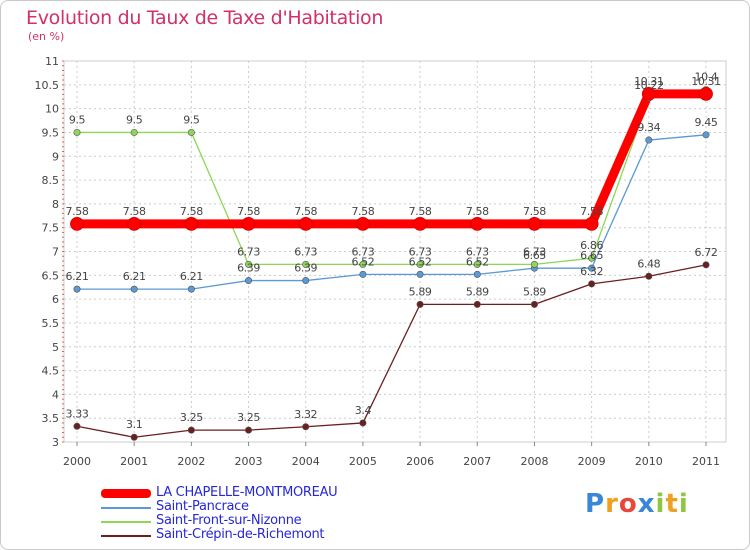  I want to click on legend-swatch-front, so click(126, 522).